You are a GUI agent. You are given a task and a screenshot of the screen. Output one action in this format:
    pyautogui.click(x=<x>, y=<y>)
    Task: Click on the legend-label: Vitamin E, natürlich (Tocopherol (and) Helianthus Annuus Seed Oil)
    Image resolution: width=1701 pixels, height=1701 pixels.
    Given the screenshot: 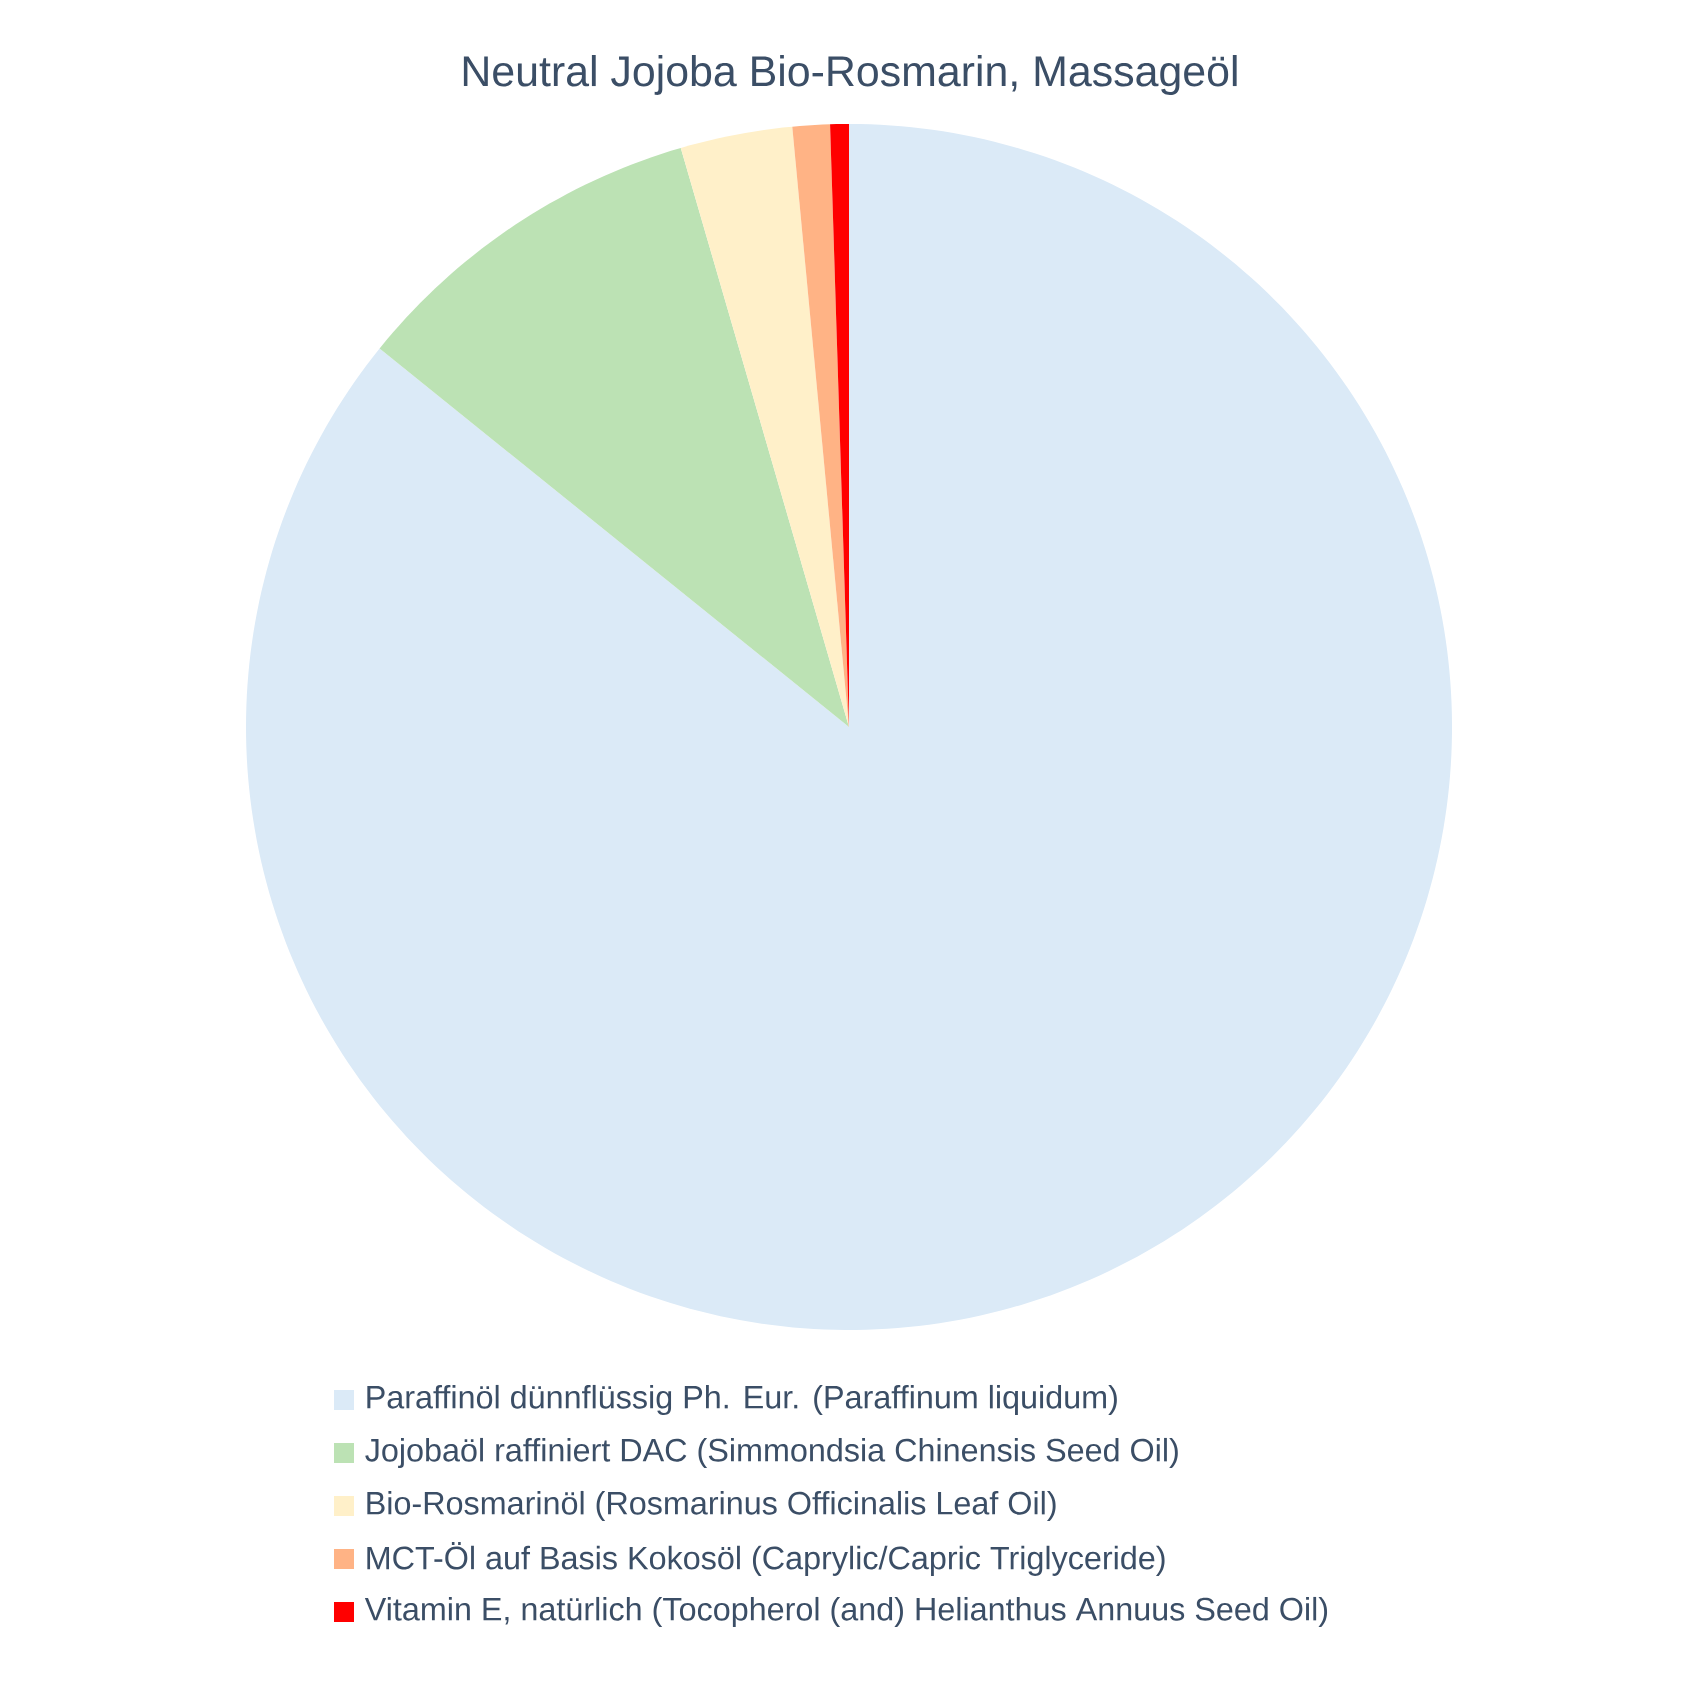 What is the action you would take?
    pyautogui.click(x=846, y=1612)
    